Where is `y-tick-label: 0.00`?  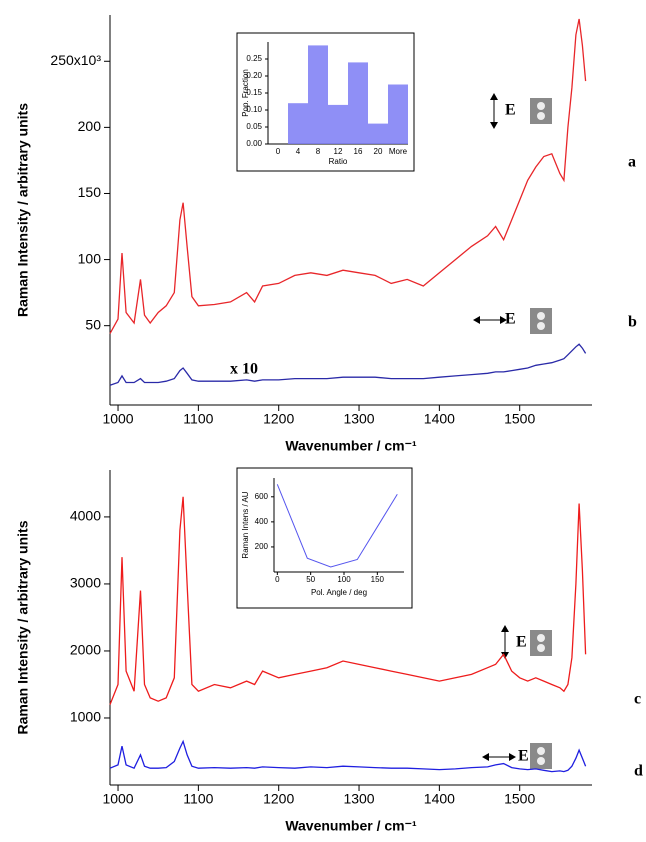
y-tick-label: 0.00 is located at coordinates (254, 143).